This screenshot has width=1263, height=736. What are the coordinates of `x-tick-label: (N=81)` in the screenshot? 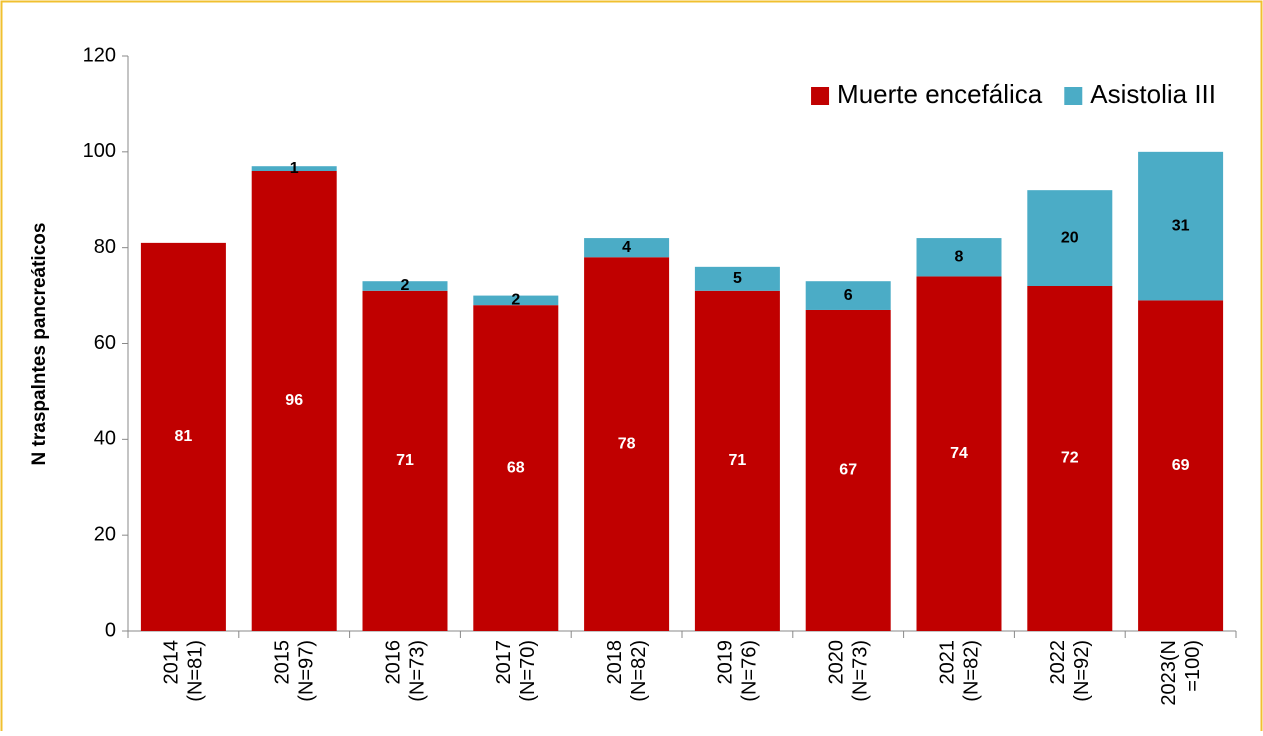 It's located at (196, 671).